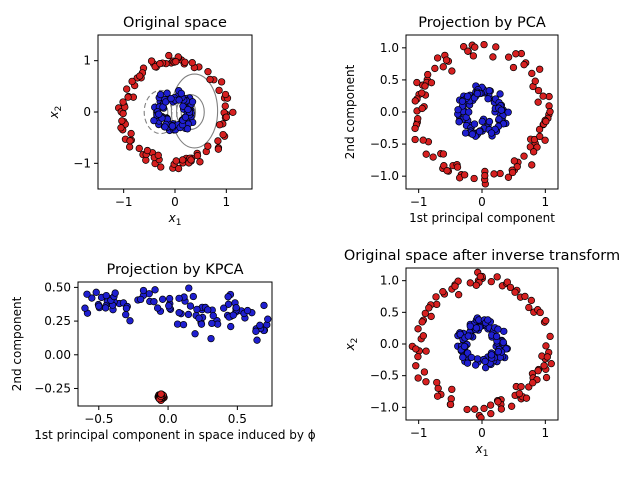 The image size is (640, 480). I want to click on axis-label: 2nd component, so click(350, 111).